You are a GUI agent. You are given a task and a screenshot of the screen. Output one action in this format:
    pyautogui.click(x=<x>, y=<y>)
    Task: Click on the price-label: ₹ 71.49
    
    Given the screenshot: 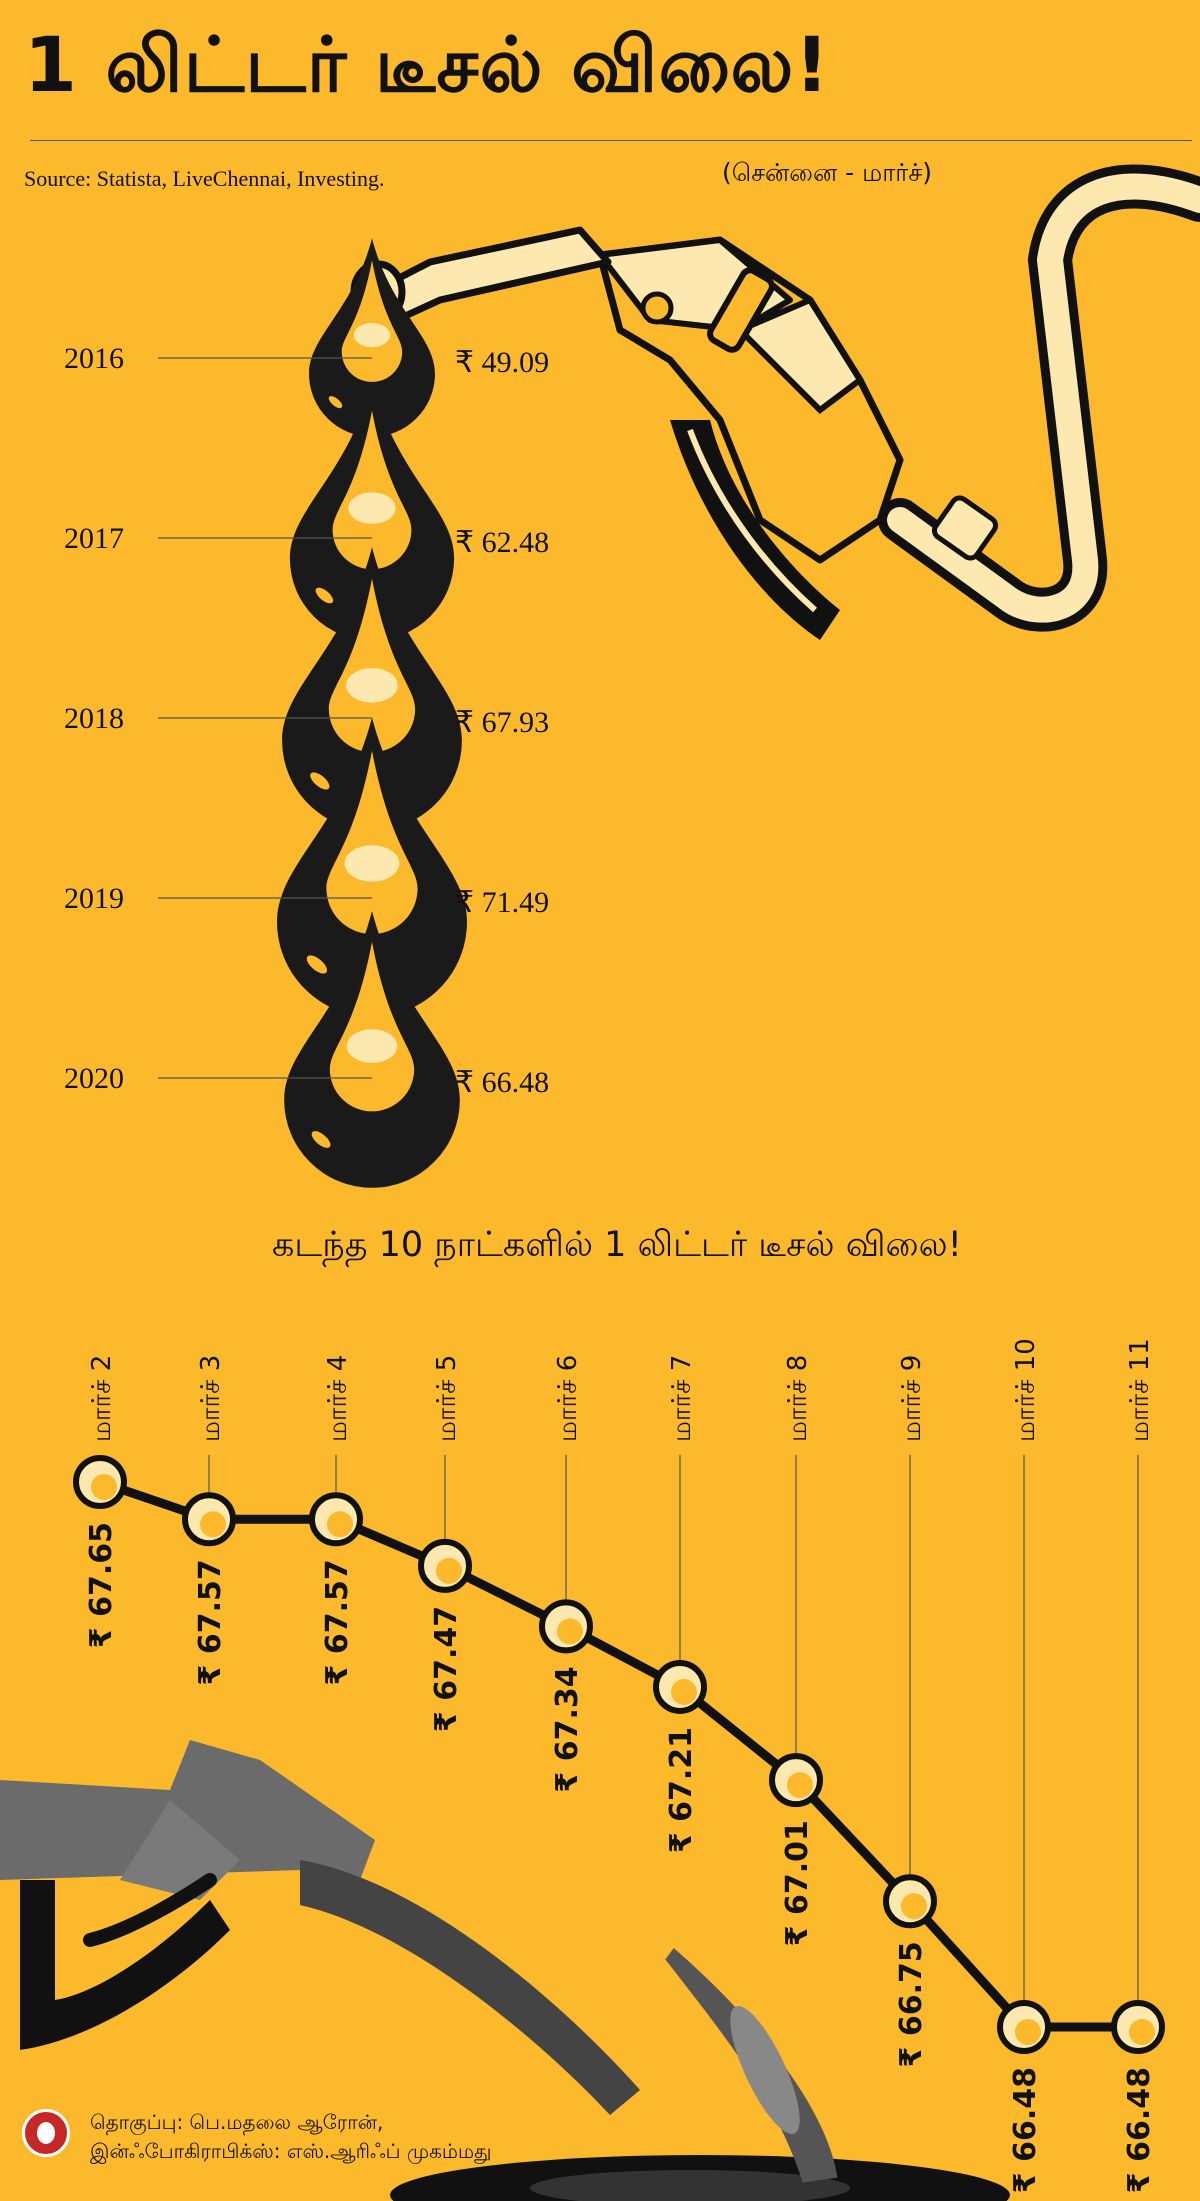 What is the action you would take?
    pyautogui.click(x=502, y=902)
    